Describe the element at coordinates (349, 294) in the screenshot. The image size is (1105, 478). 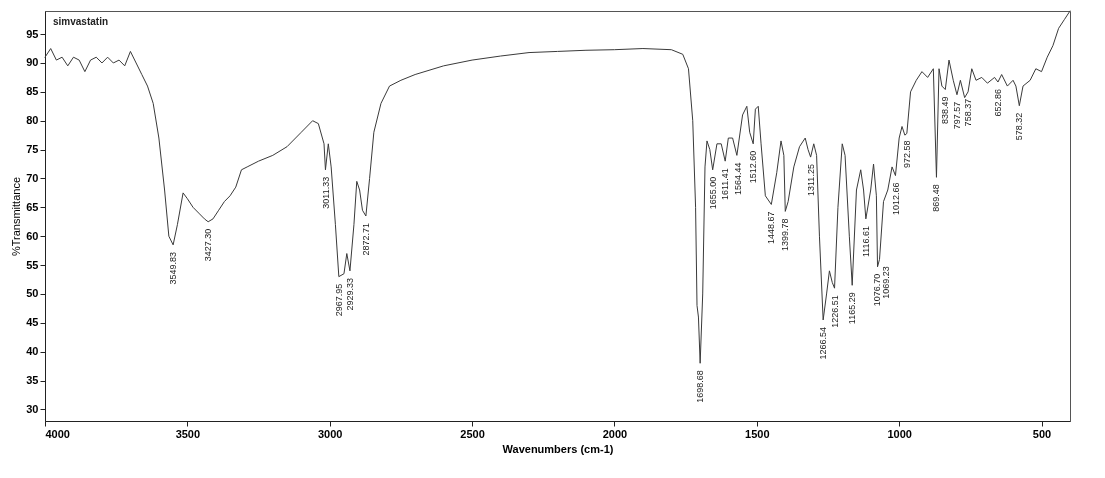
I see `annotation: 2929.33` at that location.